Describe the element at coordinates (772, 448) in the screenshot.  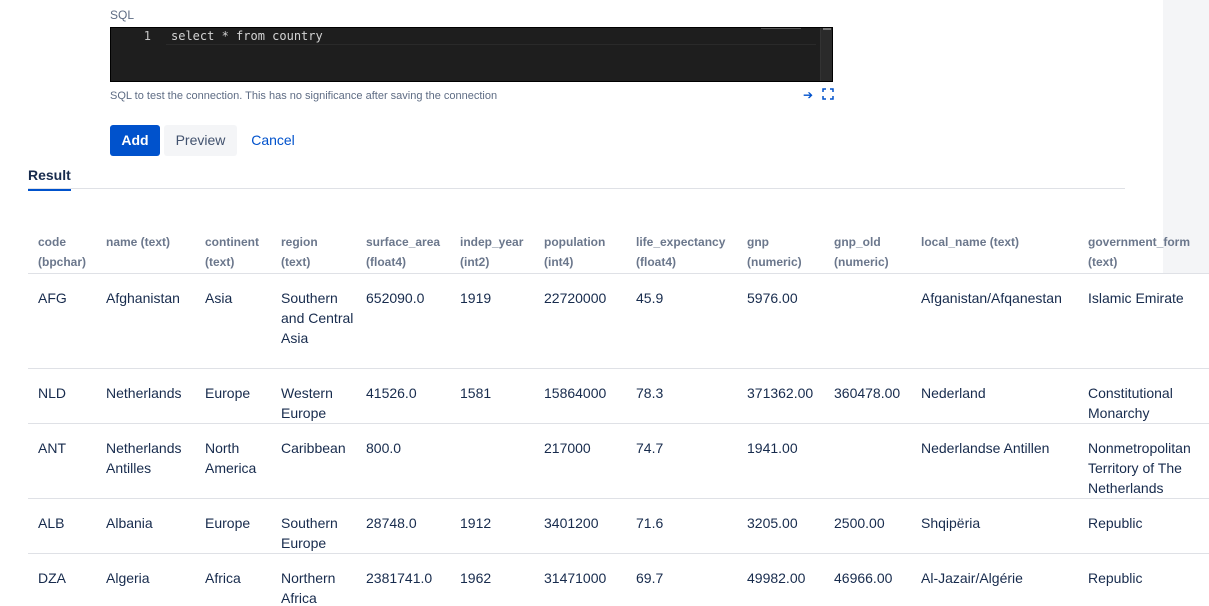
I see `table-cell: 1941.00` at that location.